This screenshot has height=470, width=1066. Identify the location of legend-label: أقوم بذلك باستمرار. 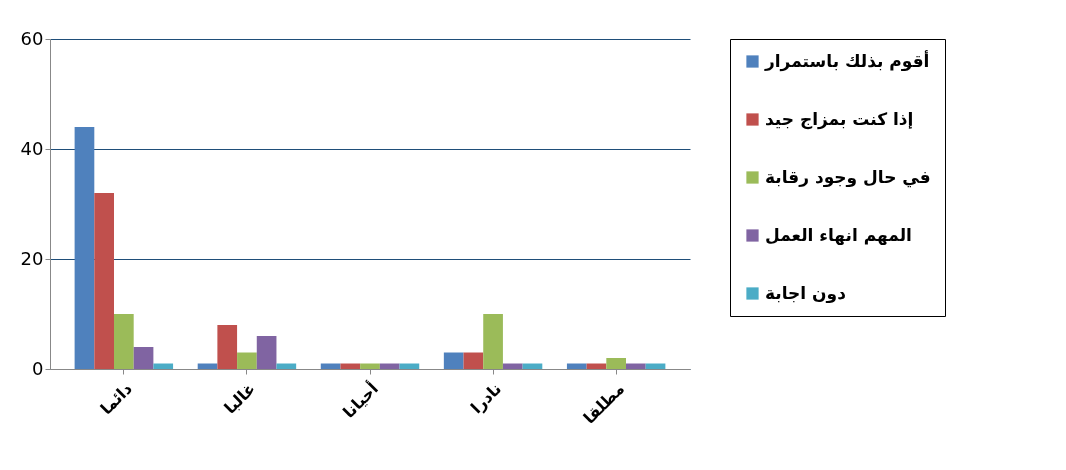
(847, 60).